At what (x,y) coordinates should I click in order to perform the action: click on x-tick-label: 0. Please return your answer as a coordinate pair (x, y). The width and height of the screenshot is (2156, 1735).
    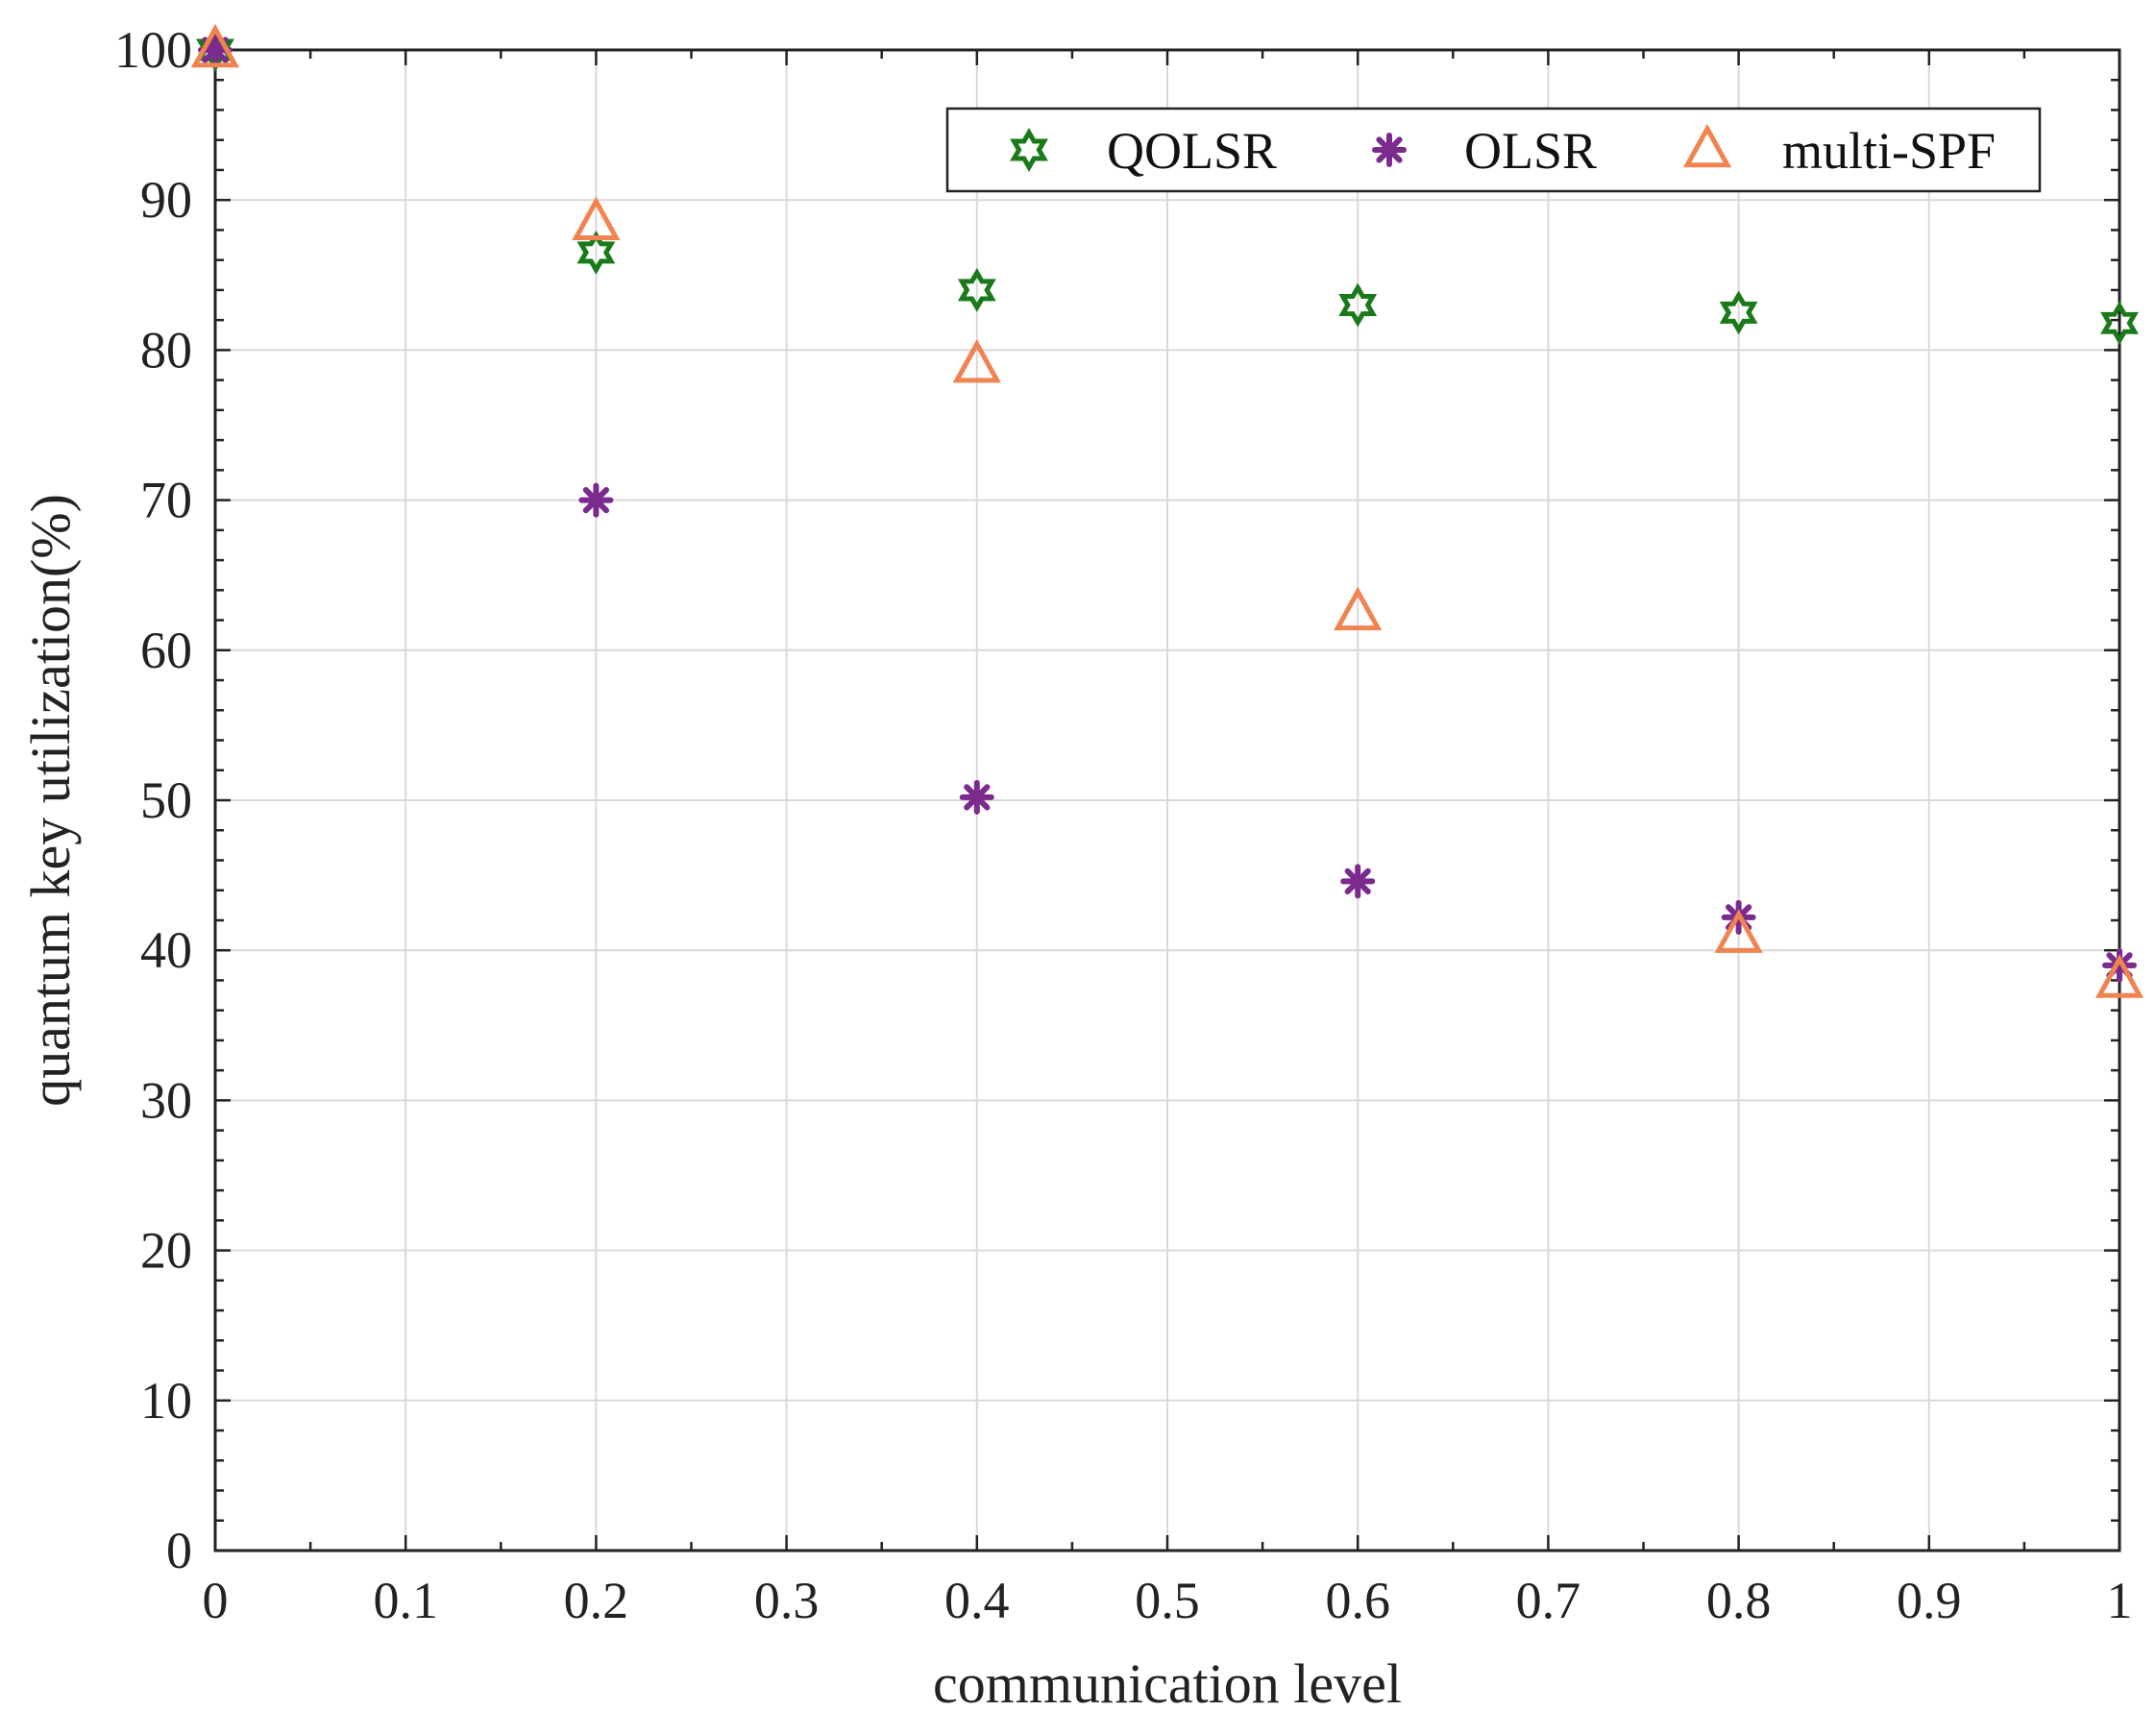
    Looking at the image, I should click on (216, 1600).